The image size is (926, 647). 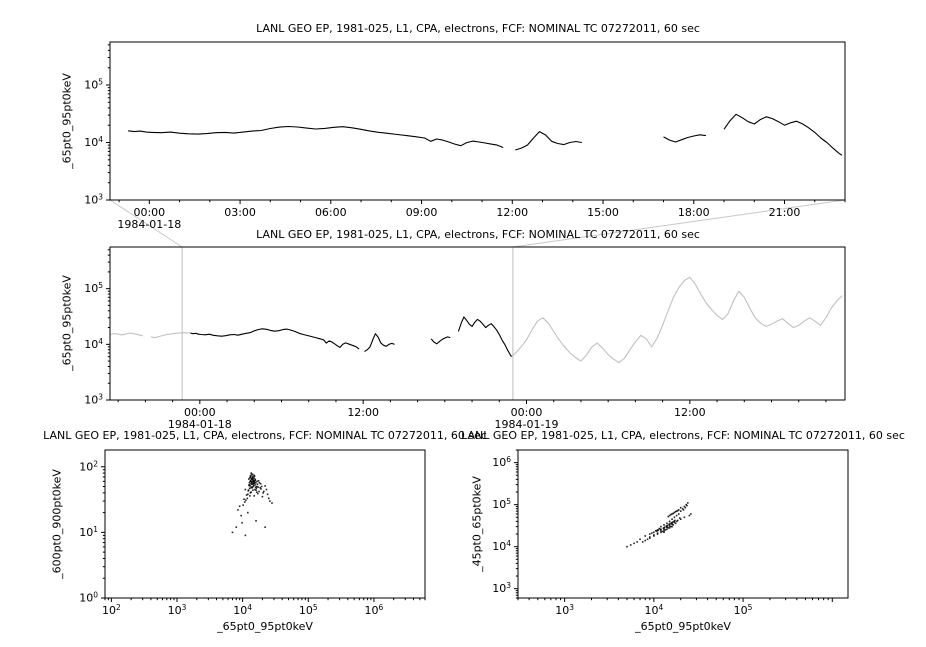 What do you see at coordinates (240, 212) in the screenshot?
I see `svg-text: 03:00` at bounding box center [240, 212].